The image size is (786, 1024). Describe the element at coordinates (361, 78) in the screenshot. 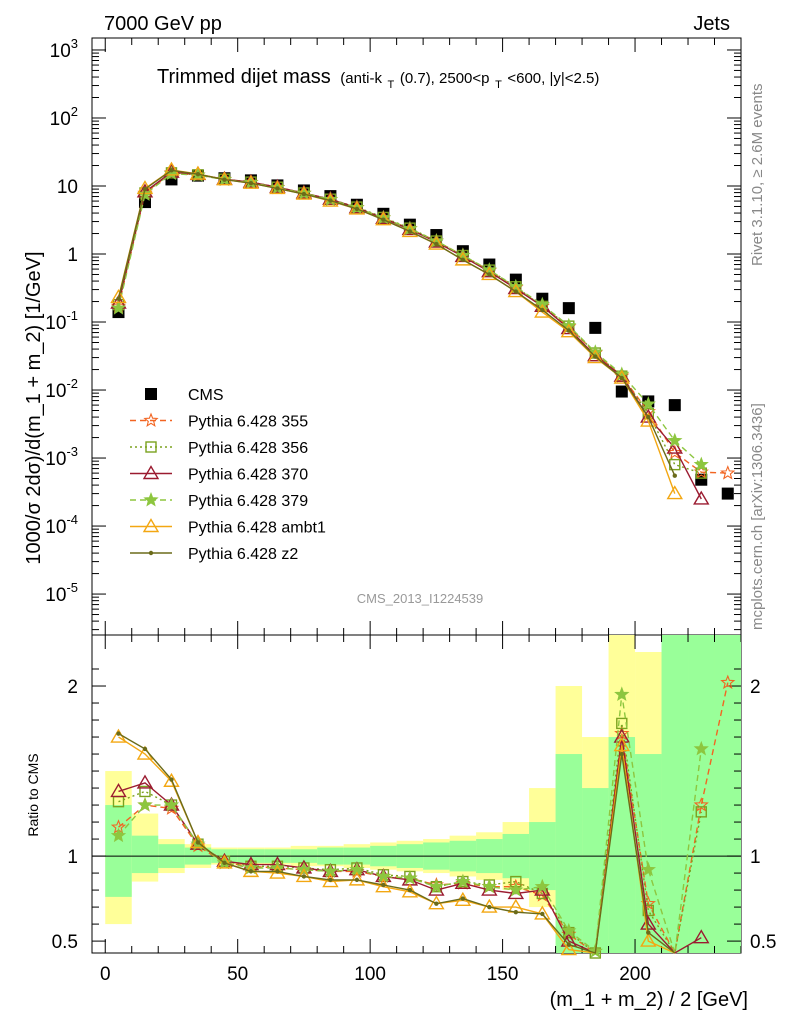

I see `plot-title-cuts-prefix: (anti-k` at that location.